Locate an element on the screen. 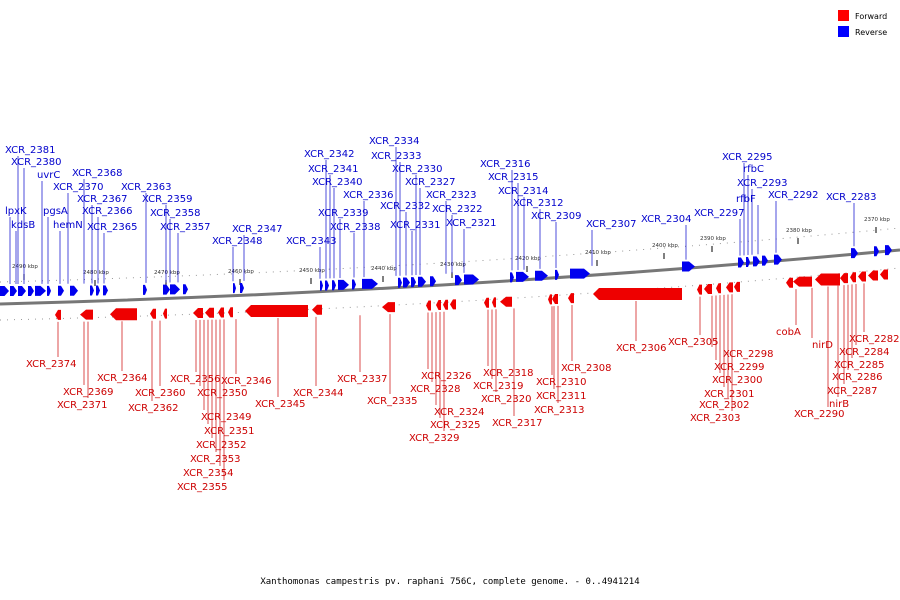 This screenshot has height=600, width=900. forward-gene-label: XCR_2306 is located at coordinates (641, 348).